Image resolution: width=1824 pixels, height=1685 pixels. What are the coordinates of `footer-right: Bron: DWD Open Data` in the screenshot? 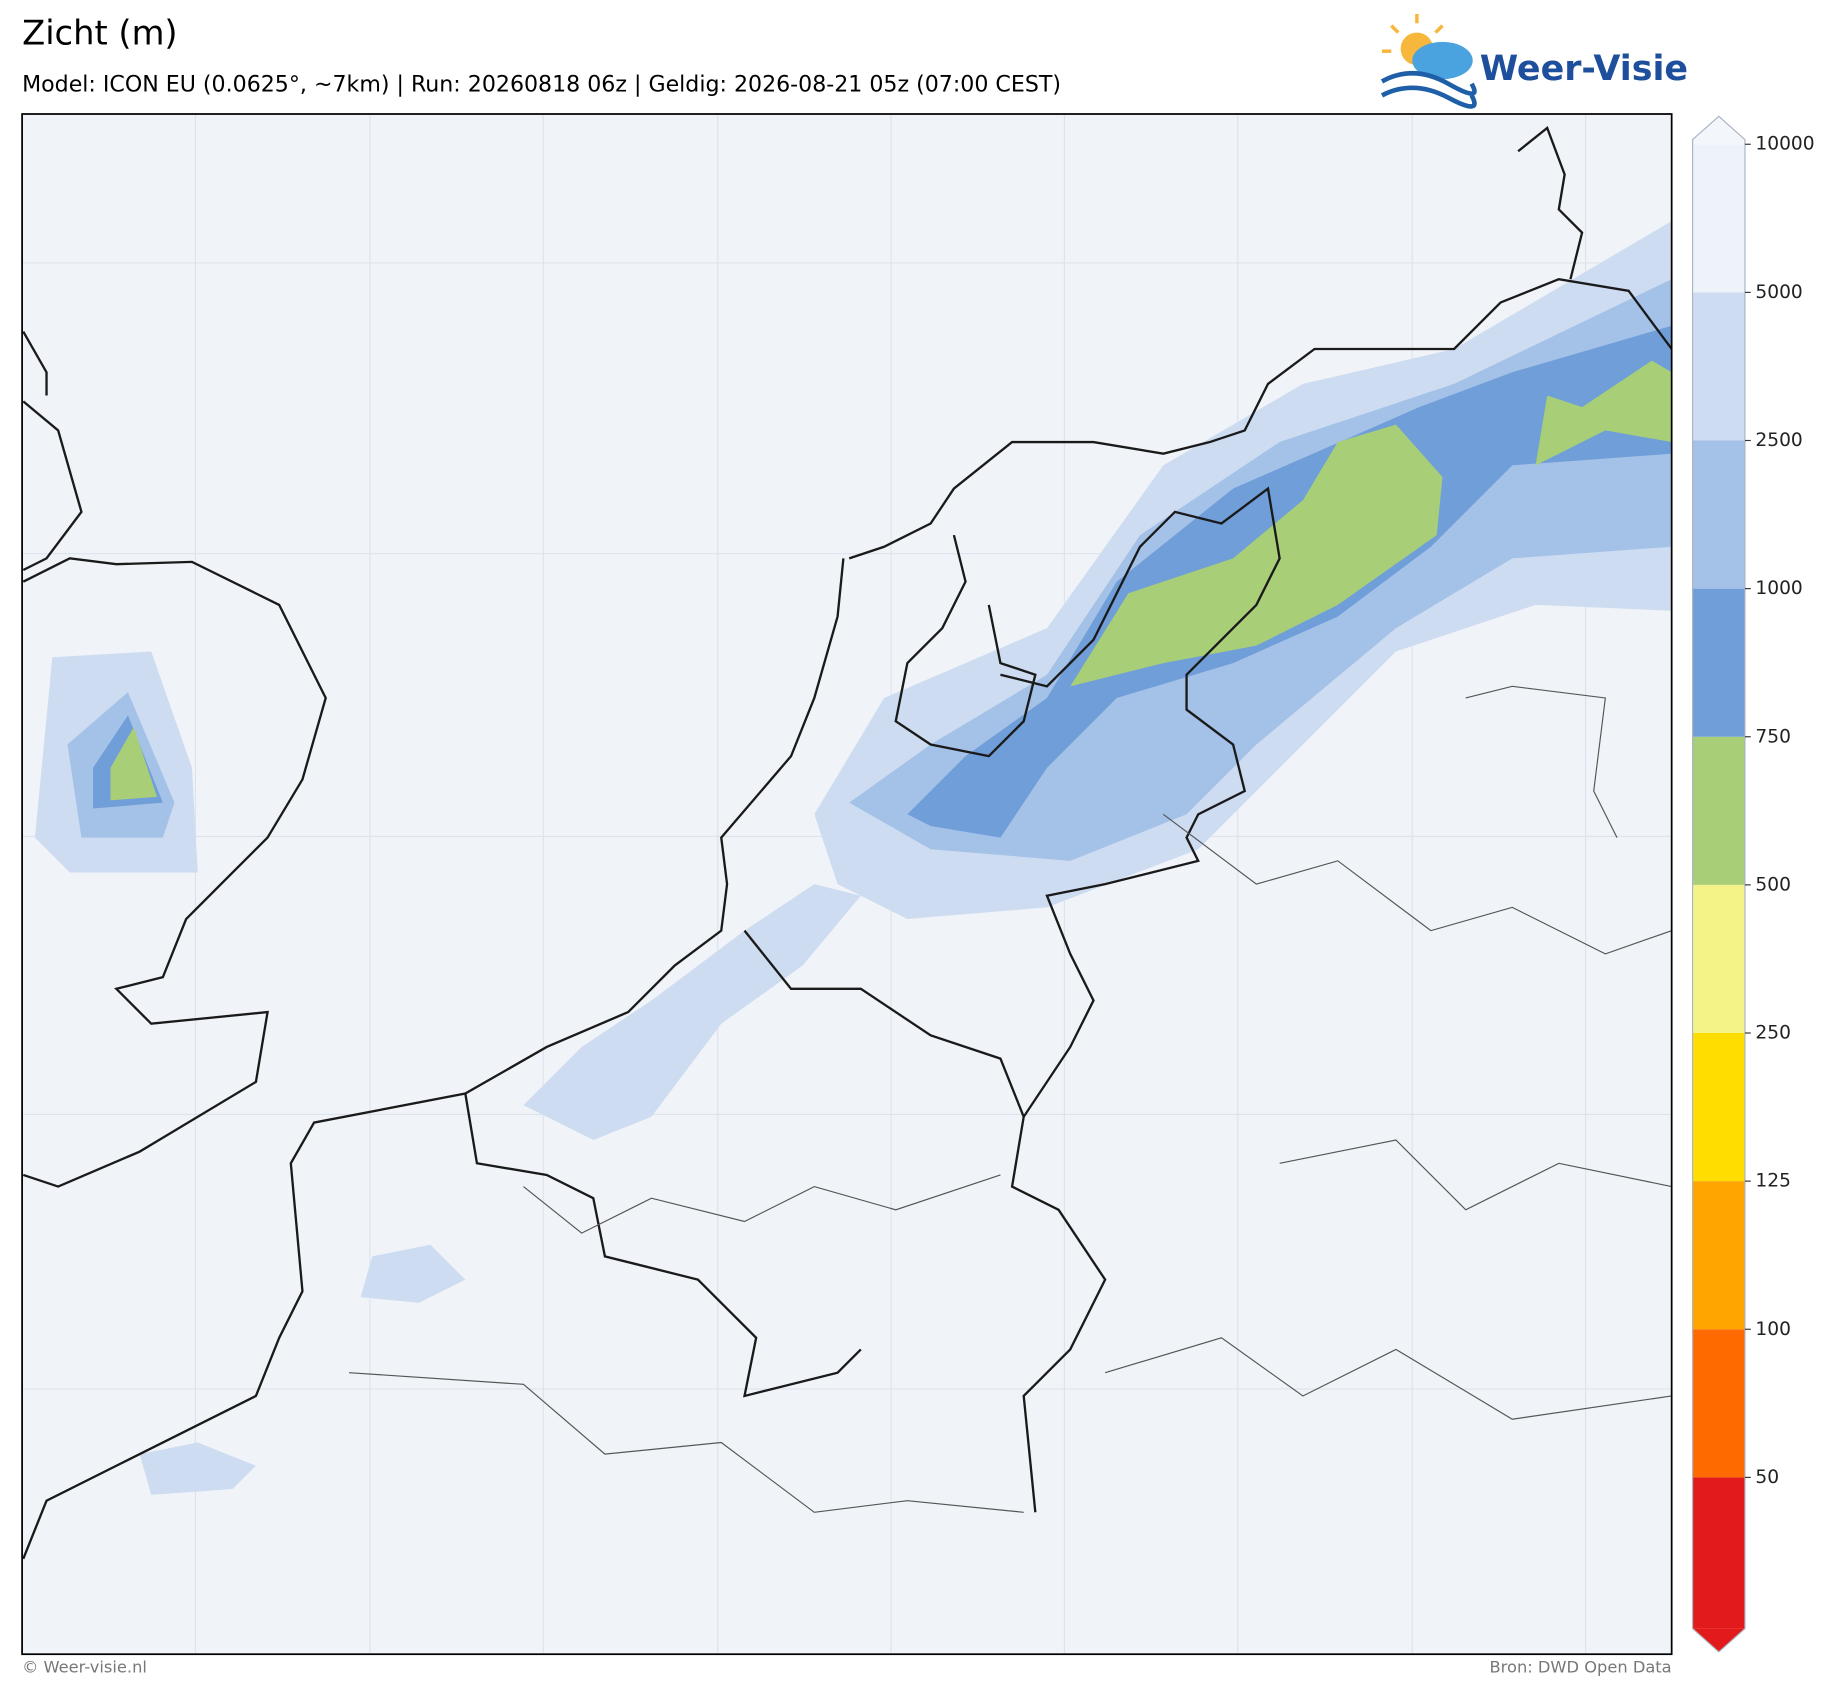 It's located at (1581, 1667).